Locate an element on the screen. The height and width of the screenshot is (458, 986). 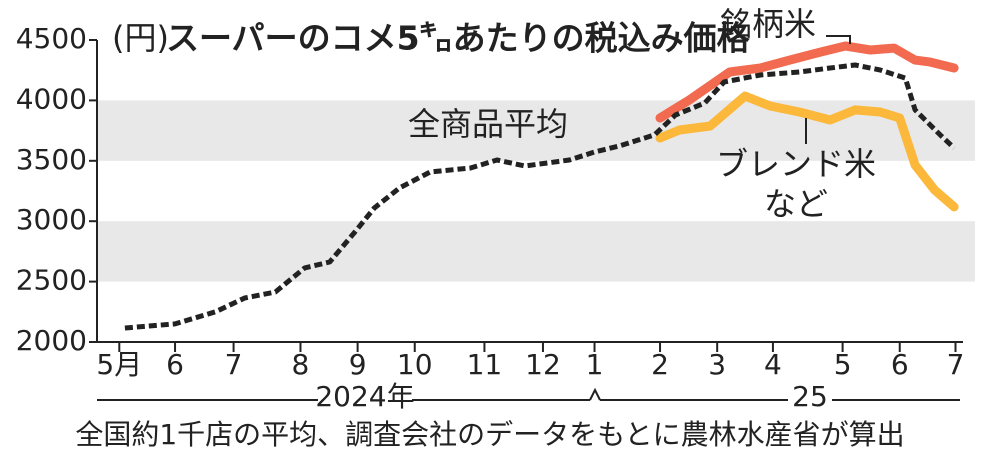
series-label: 銘柄米 is located at coordinates (768, 24).